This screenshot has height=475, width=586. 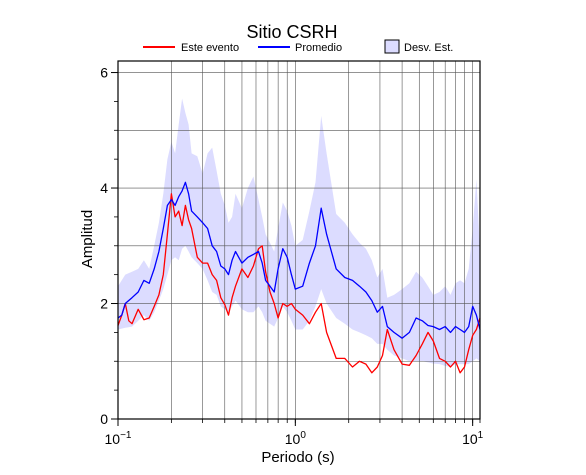 I want to click on x-tick-label: 10¹, so click(x=473, y=438).